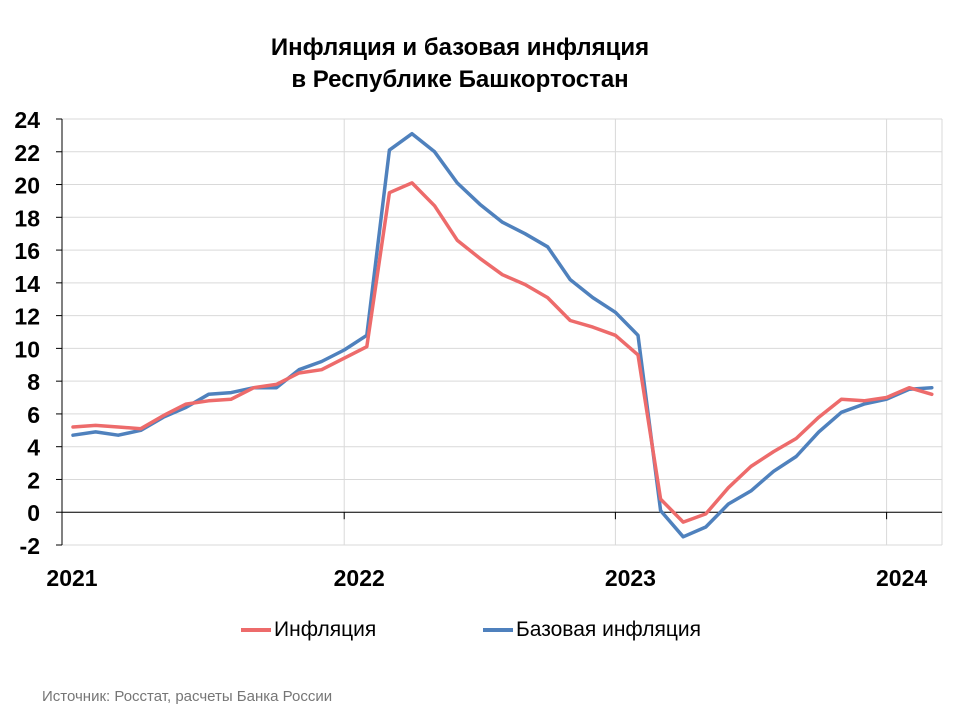 This screenshot has height=720, width=960. I want to click on x-tick-label: 2023, so click(630, 578).